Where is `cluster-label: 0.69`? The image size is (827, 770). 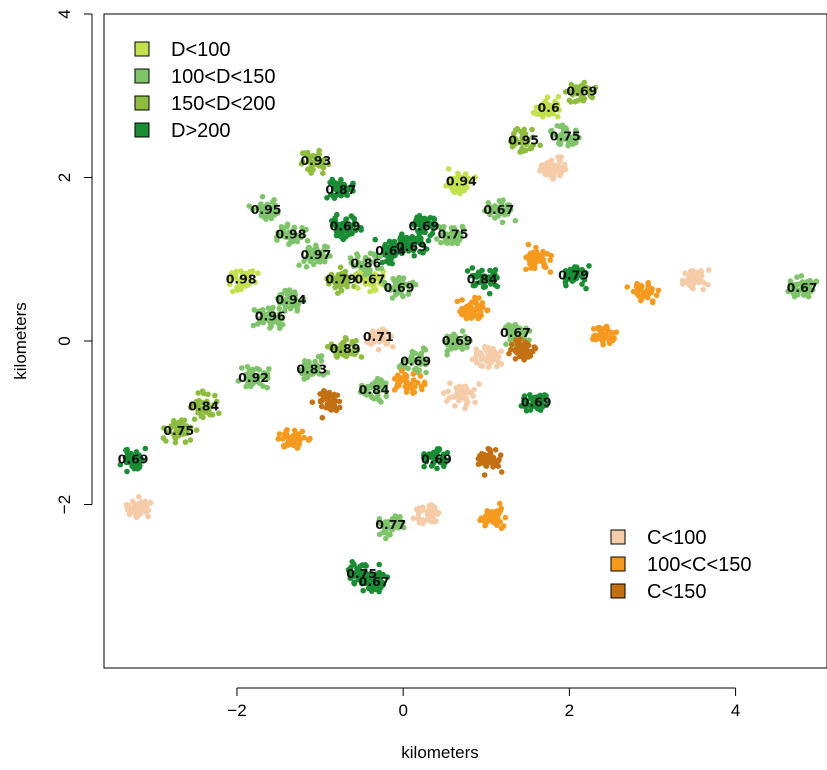 cluster-label: 0.69 is located at coordinates (424, 226).